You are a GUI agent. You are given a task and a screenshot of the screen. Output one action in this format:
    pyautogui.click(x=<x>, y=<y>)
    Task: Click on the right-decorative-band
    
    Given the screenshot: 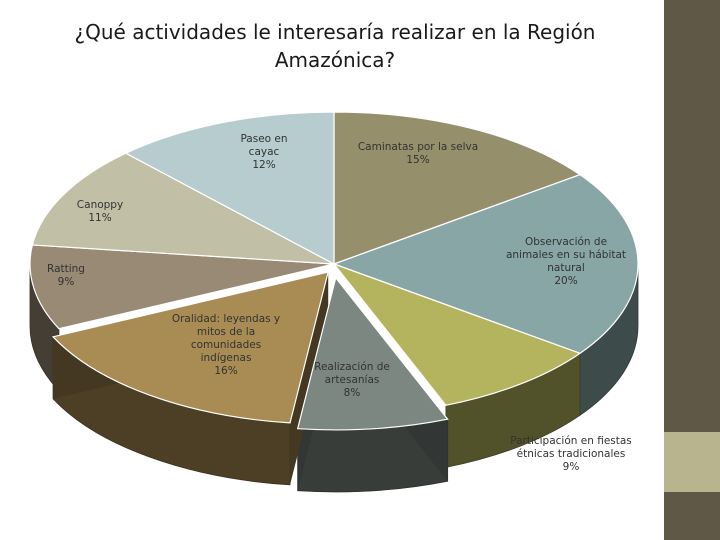 What is the action you would take?
    pyautogui.click(x=692, y=270)
    